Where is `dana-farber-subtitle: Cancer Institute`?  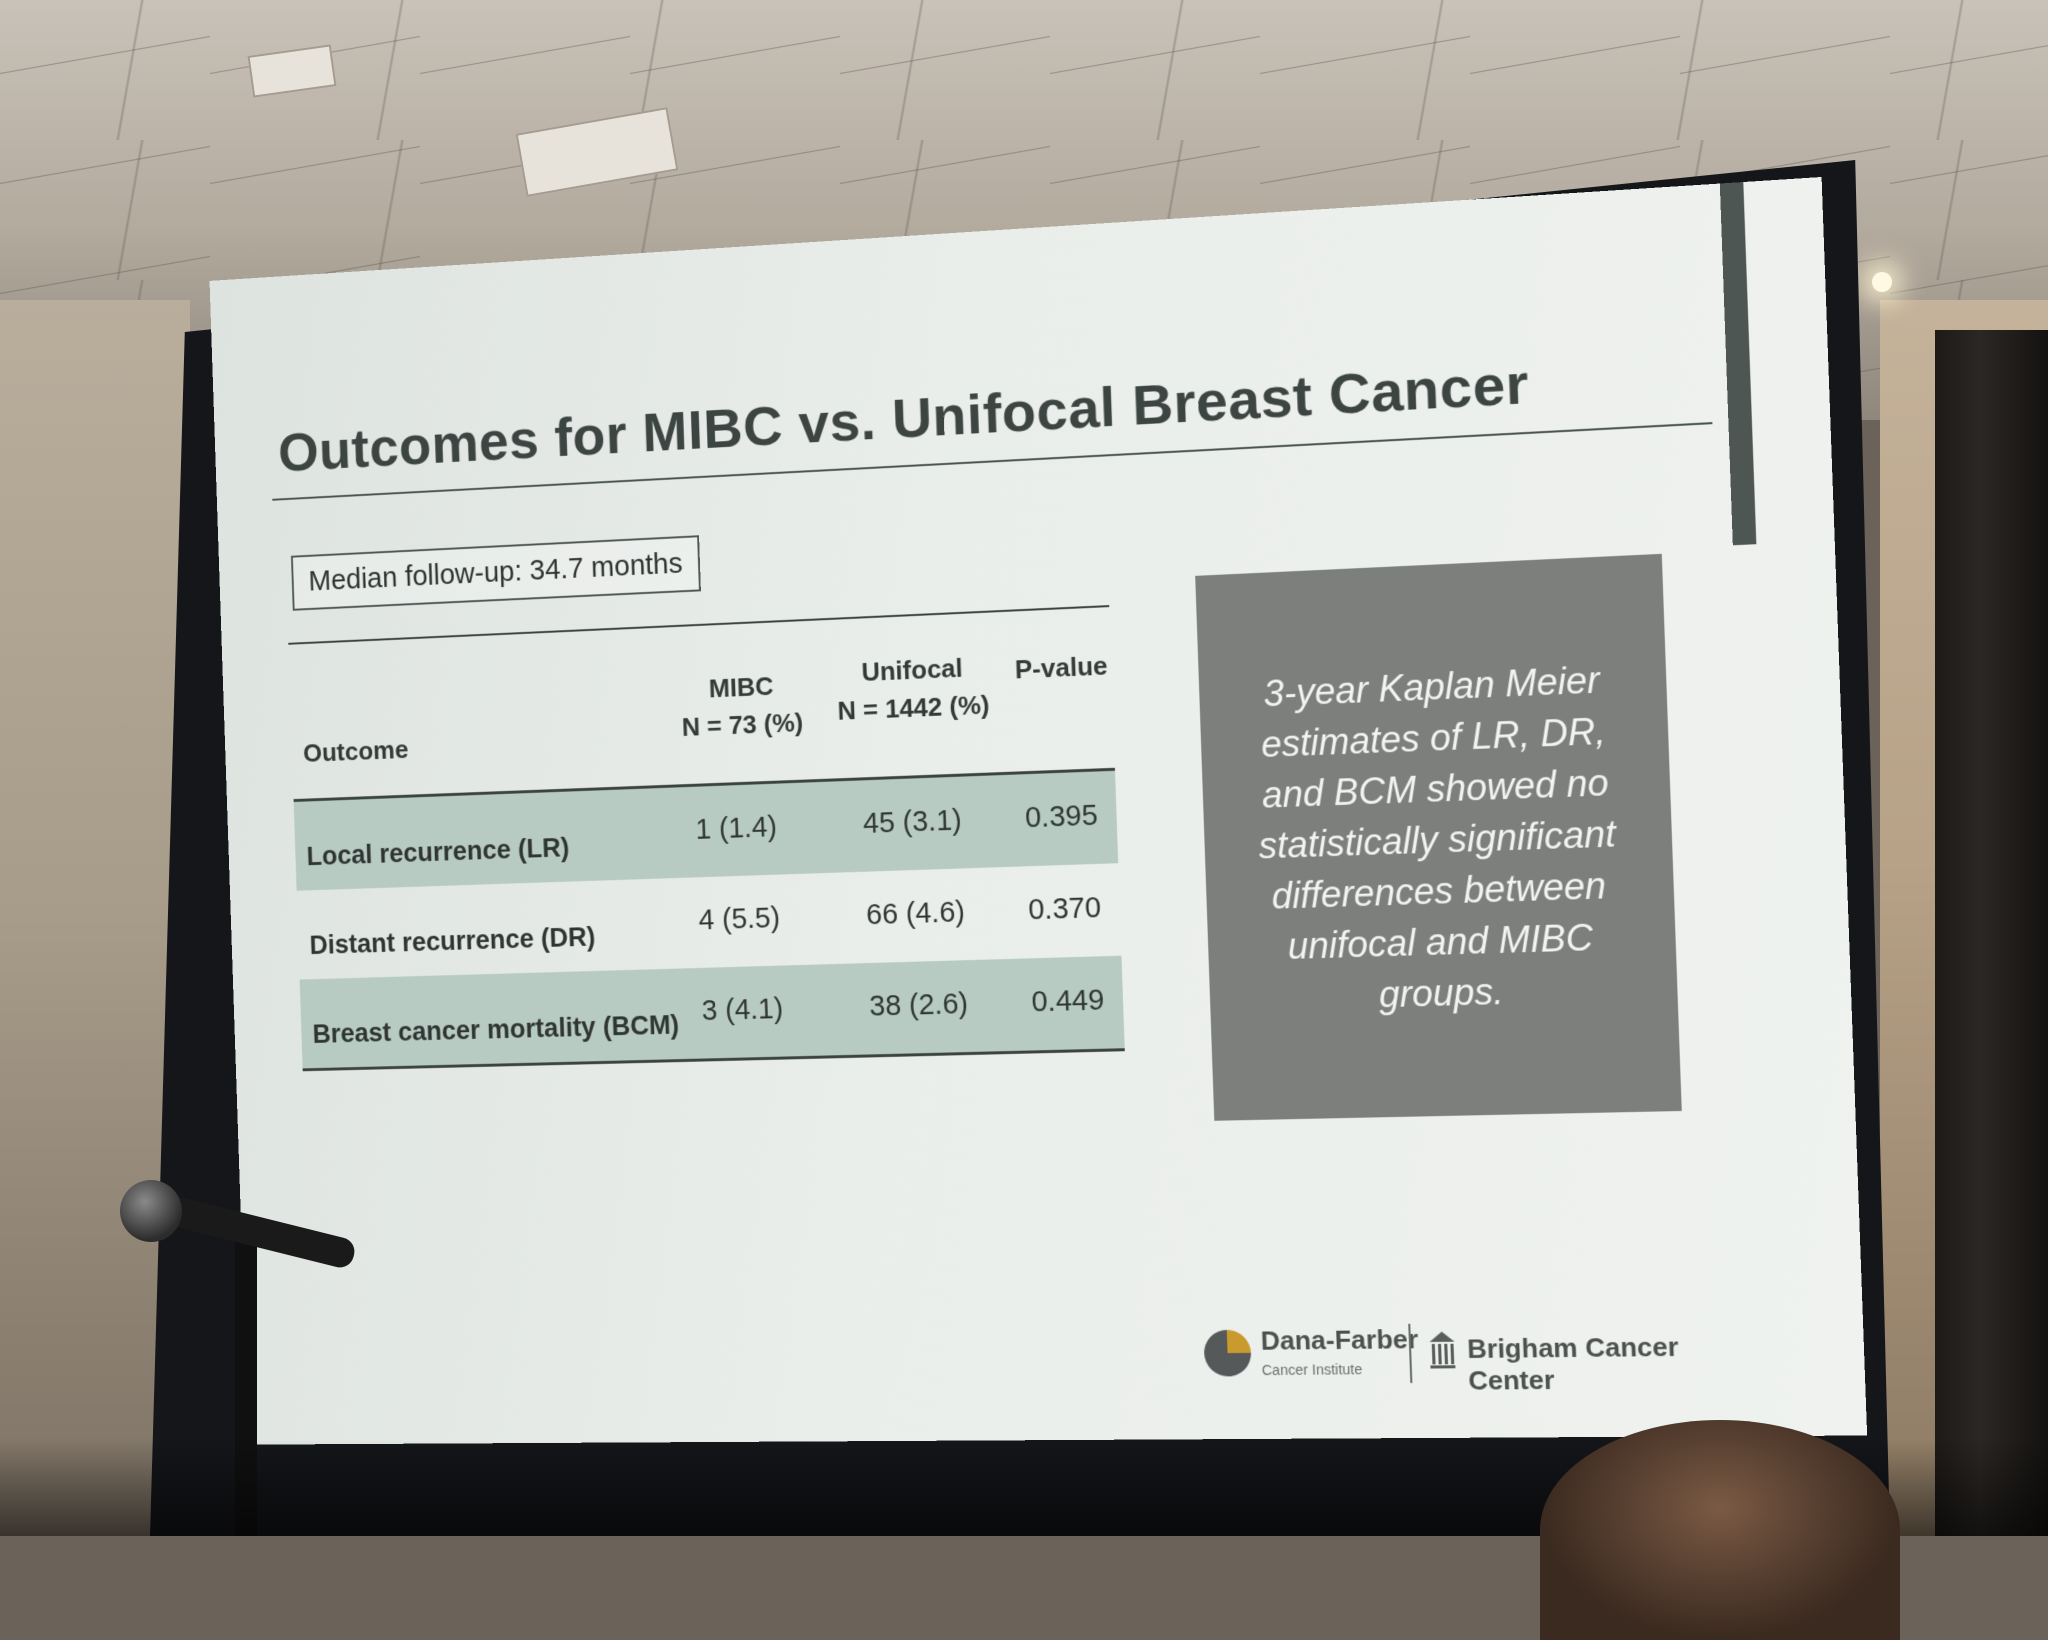 dana-farber-subtitle: Cancer Institute is located at coordinates (1312, 1369).